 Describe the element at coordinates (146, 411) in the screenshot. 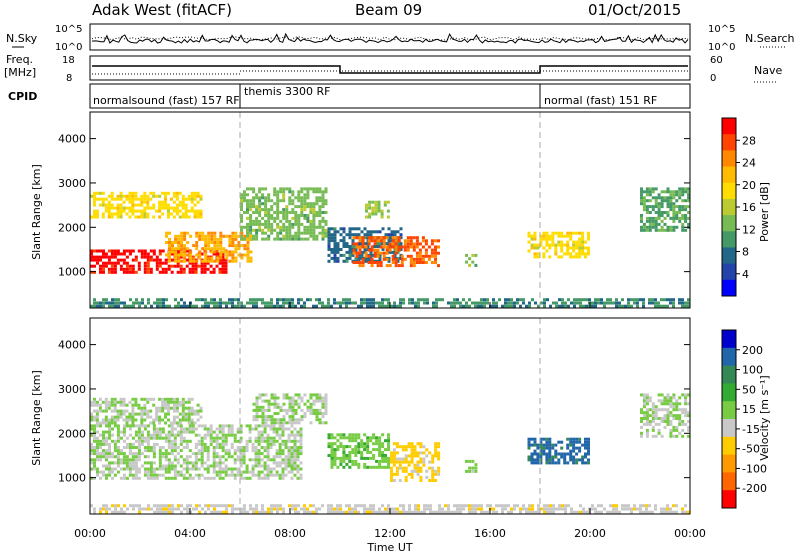

I see `data-region` at that location.